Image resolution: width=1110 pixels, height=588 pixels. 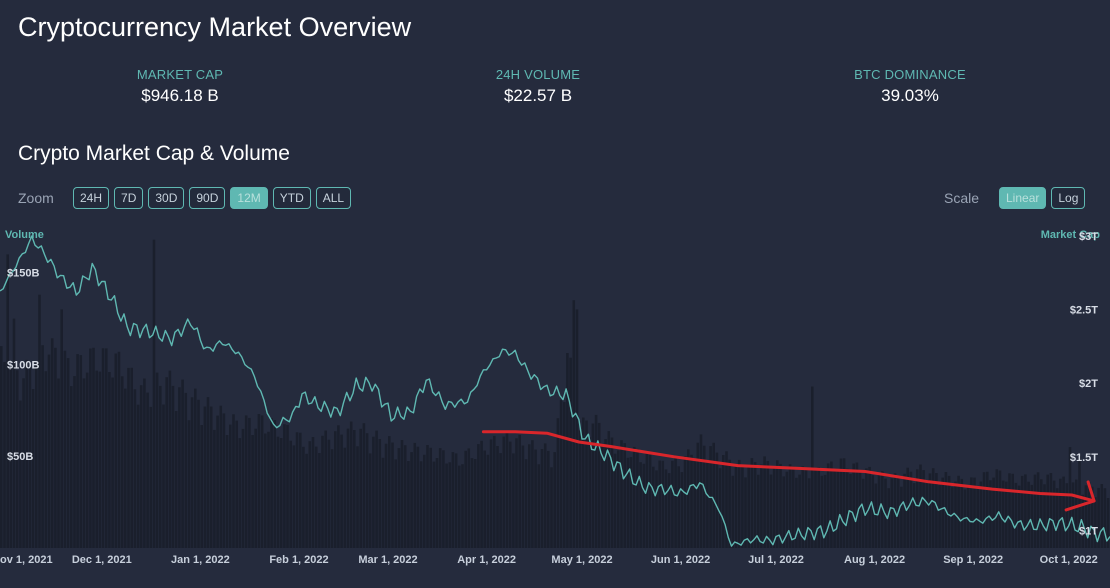 I want to click on zoom-30d-button: 30D, so click(x=166, y=198).